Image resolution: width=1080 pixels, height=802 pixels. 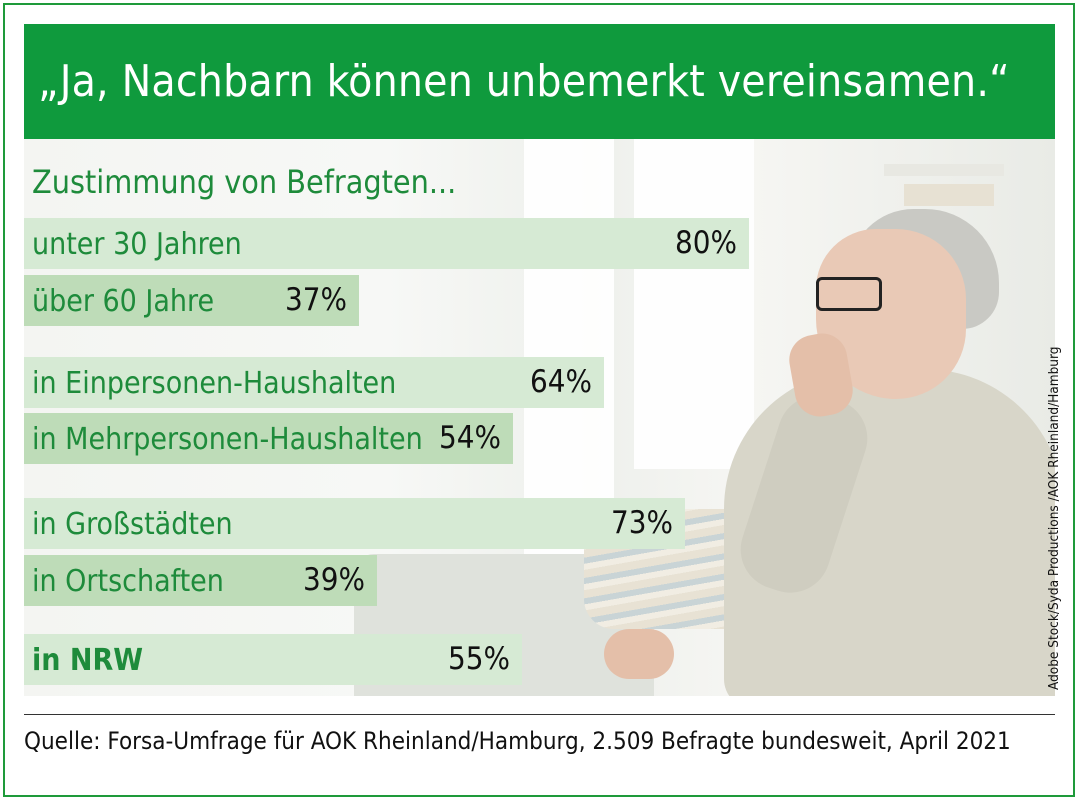 I want to click on bar-value-1: 37%, so click(x=316, y=300).